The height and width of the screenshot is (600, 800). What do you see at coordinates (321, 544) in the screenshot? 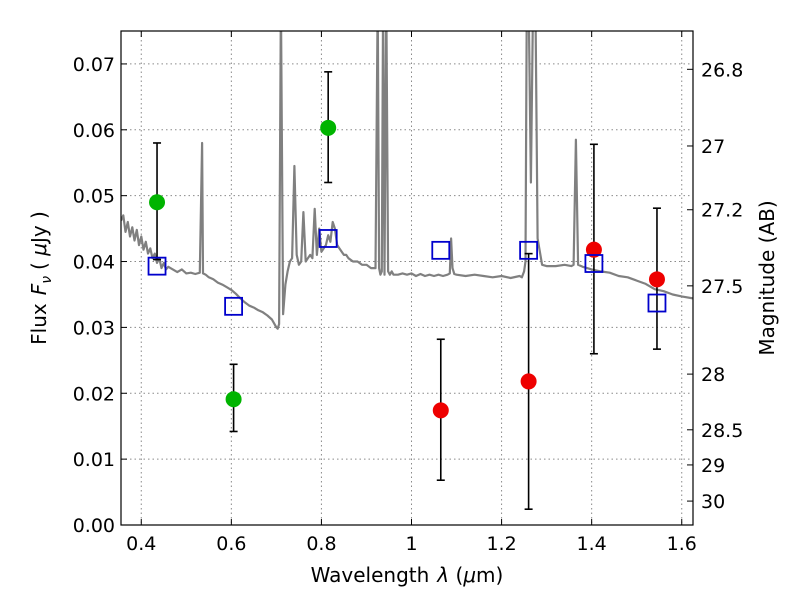
I see `x-tick-label: 0.8` at bounding box center [321, 544].